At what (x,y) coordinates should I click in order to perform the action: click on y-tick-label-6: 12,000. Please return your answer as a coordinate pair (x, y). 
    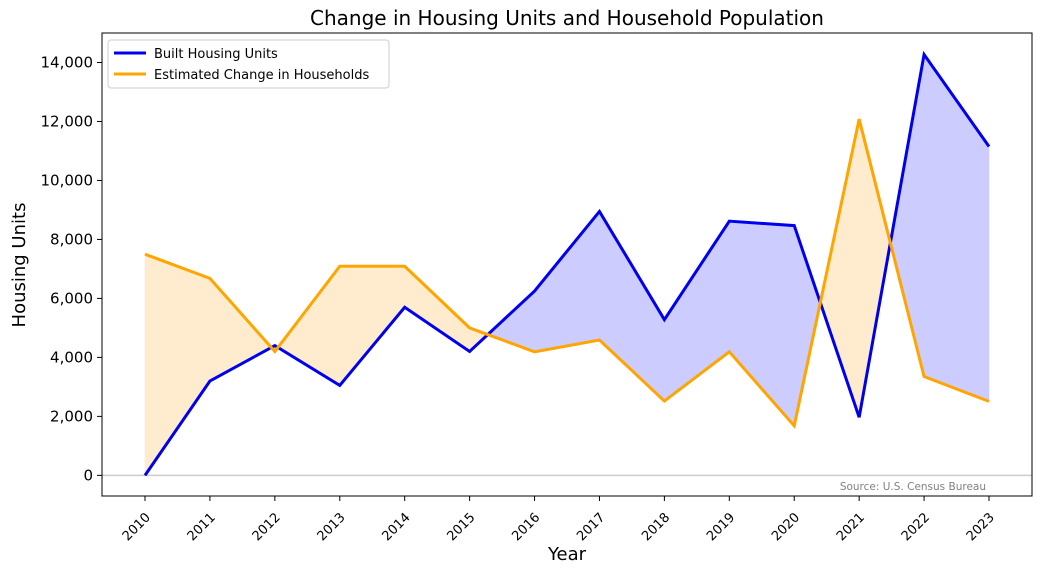
    Looking at the image, I should click on (67, 121).